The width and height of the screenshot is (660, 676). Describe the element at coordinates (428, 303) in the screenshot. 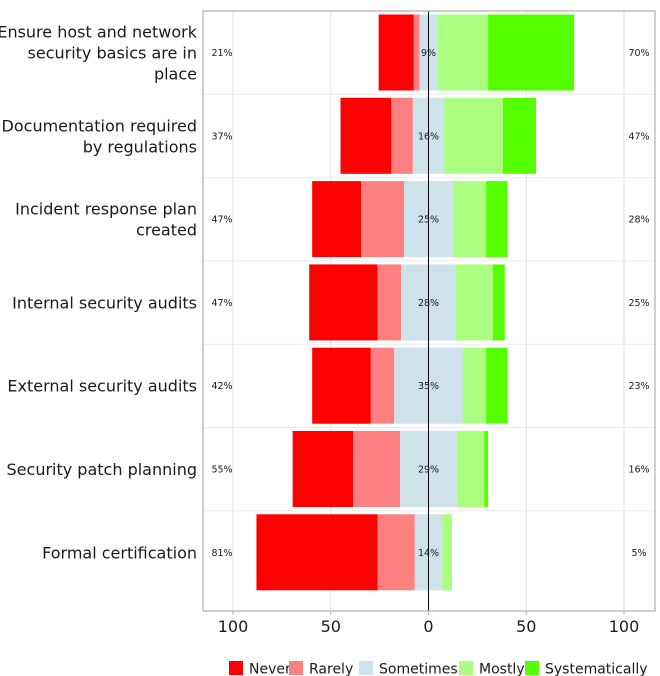

I see `center-total-label: 28%` at that location.